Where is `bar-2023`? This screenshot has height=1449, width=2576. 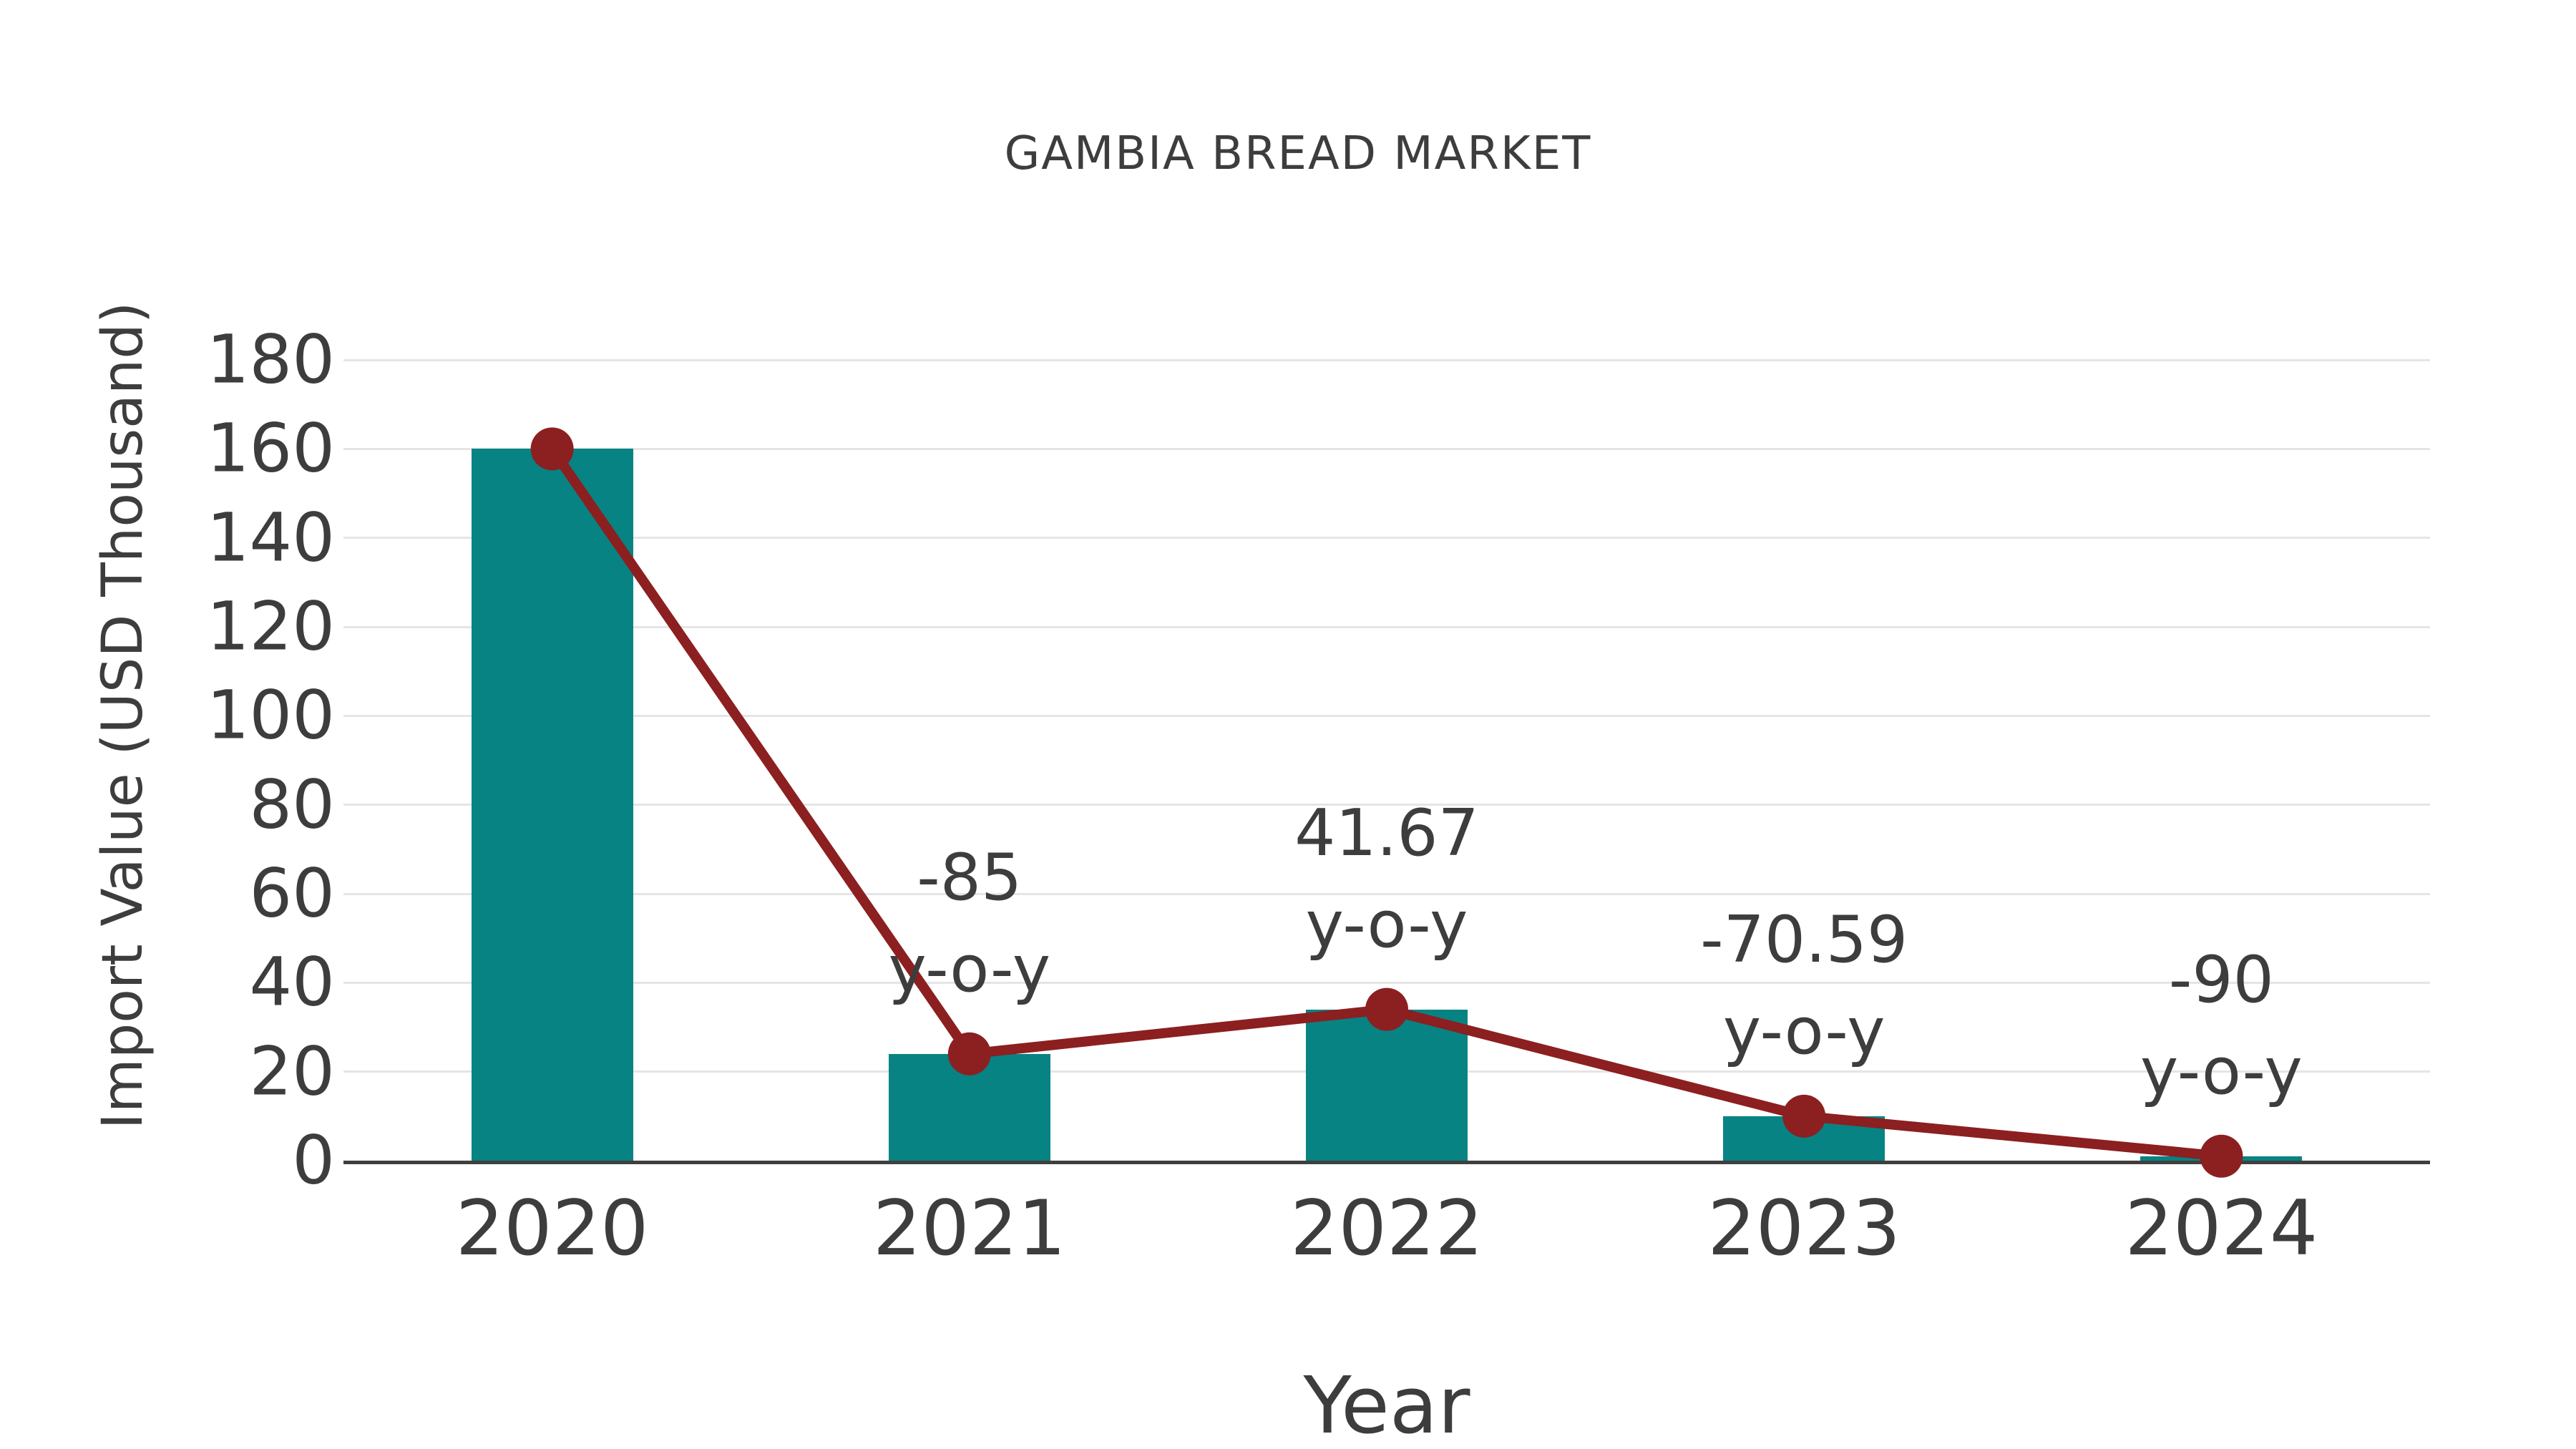
bar-2023 is located at coordinates (1804, 1139).